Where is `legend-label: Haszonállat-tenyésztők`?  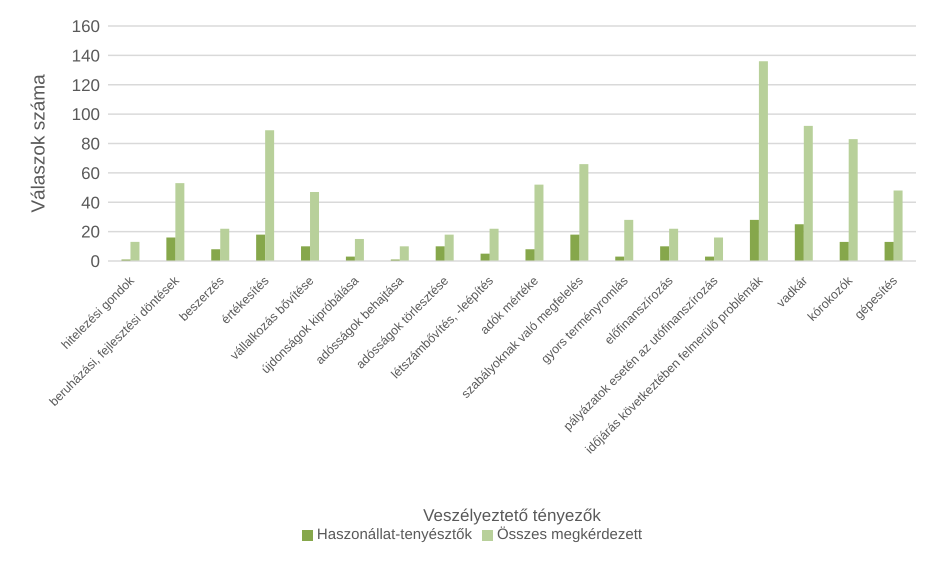
legend-label: Haszonállat-tenyésztők is located at coordinates (394, 534).